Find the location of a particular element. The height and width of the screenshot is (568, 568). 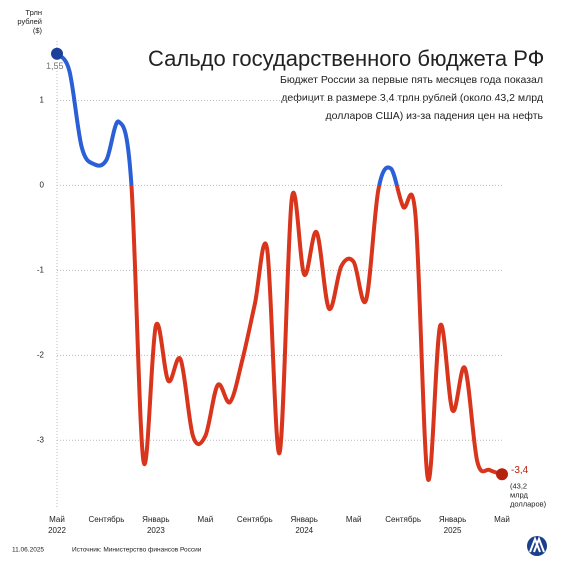

data-label: -3,4 is located at coordinates (520, 470).